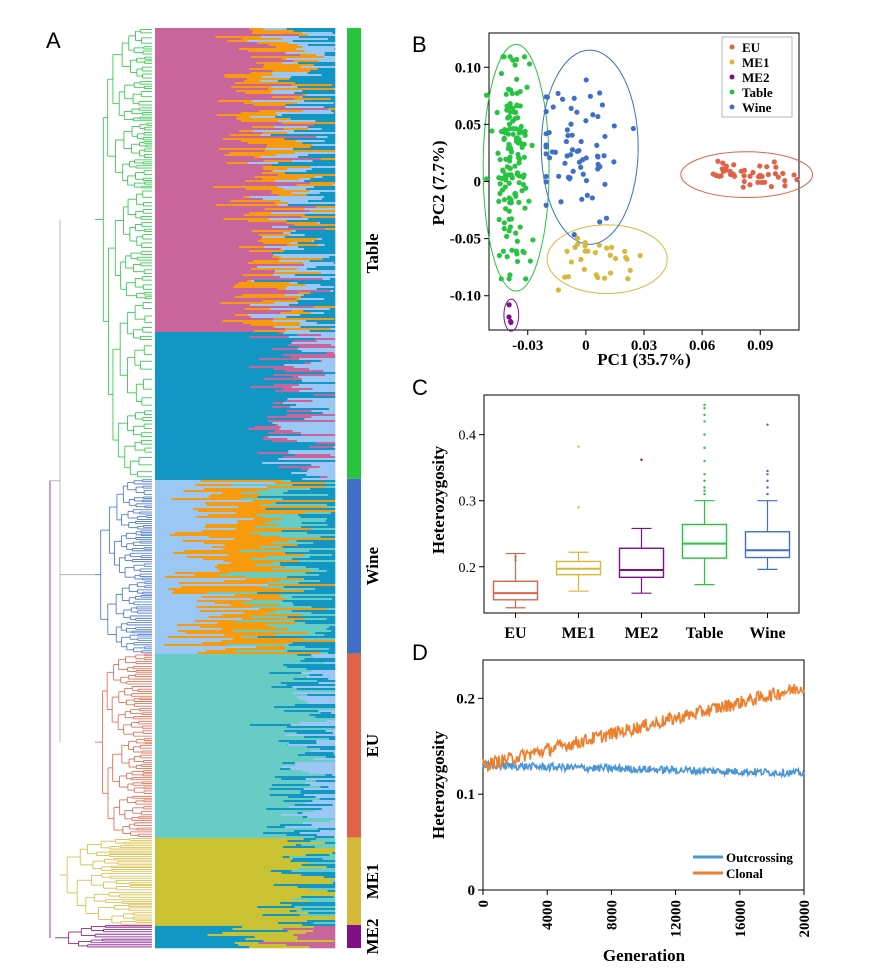 The width and height of the screenshot is (883, 975). I want to click on group-label-table: Table, so click(372, 253).